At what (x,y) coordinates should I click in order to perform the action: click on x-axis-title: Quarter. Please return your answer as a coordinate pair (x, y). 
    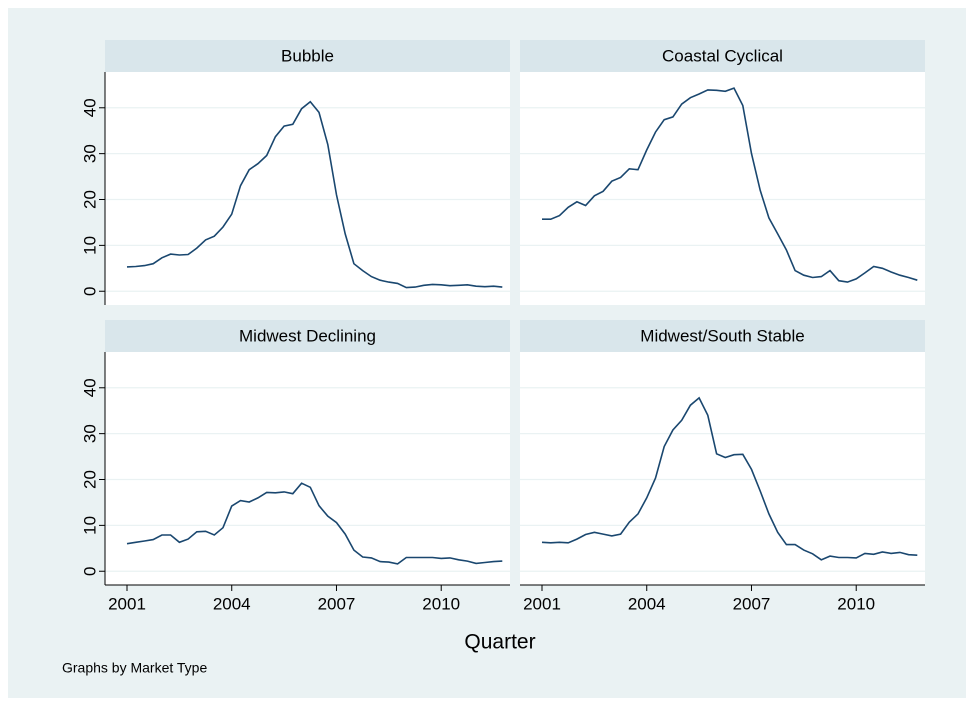
    Looking at the image, I should click on (499, 642).